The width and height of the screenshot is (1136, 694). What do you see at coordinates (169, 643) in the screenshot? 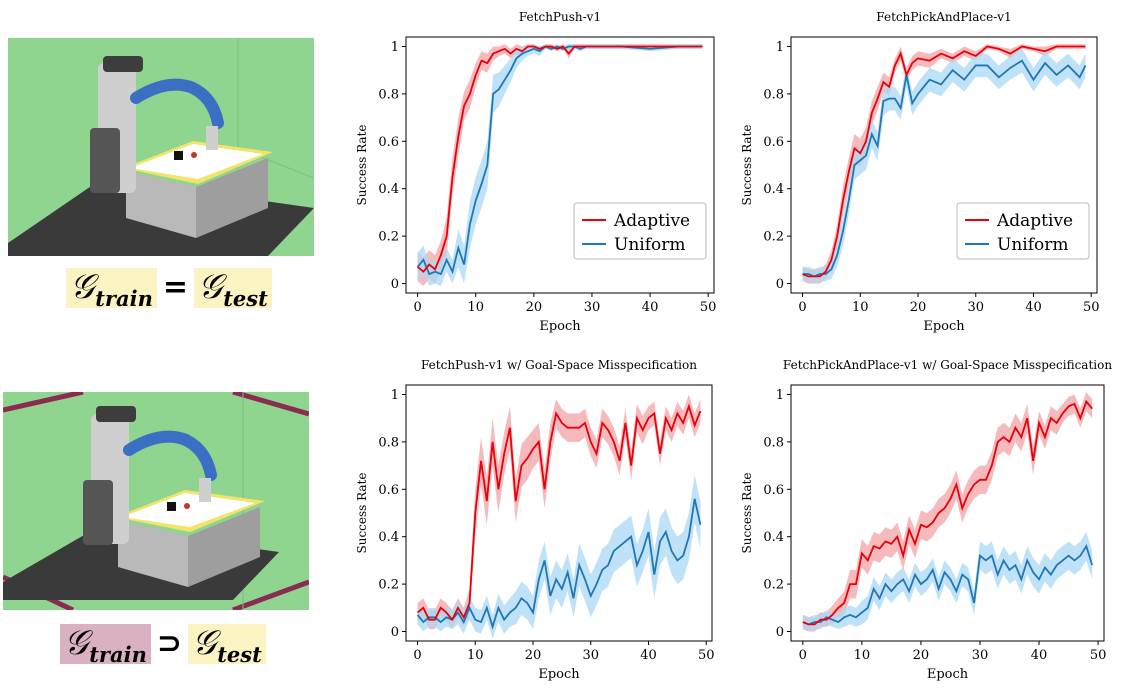
I see `supset-operator: ⊃` at bounding box center [169, 643].